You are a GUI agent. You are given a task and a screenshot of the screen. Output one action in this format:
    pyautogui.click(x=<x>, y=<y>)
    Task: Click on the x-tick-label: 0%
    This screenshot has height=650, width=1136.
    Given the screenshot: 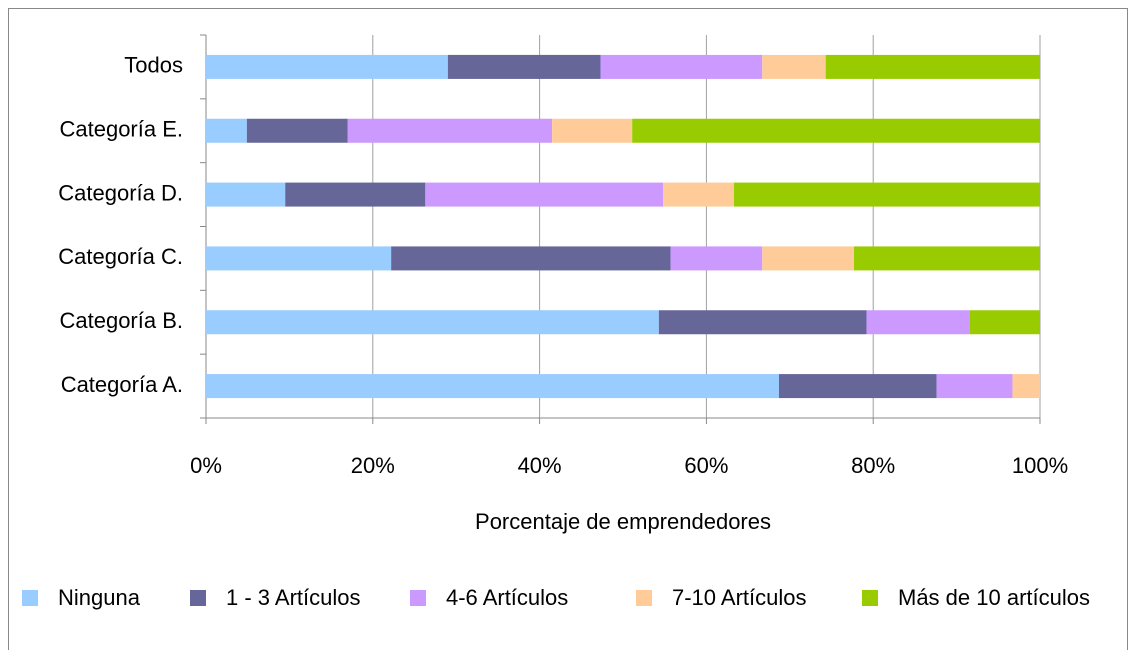 What is the action you would take?
    pyautogui.click(x=206, y=465)
    